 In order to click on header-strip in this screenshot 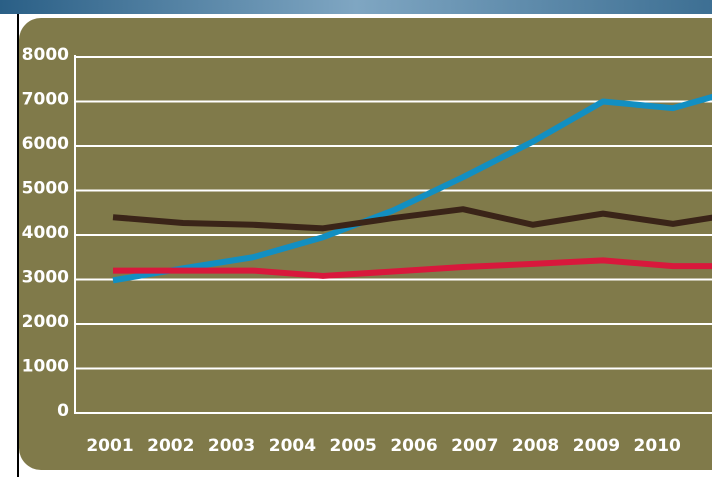, I will do `click(356, 7)`.